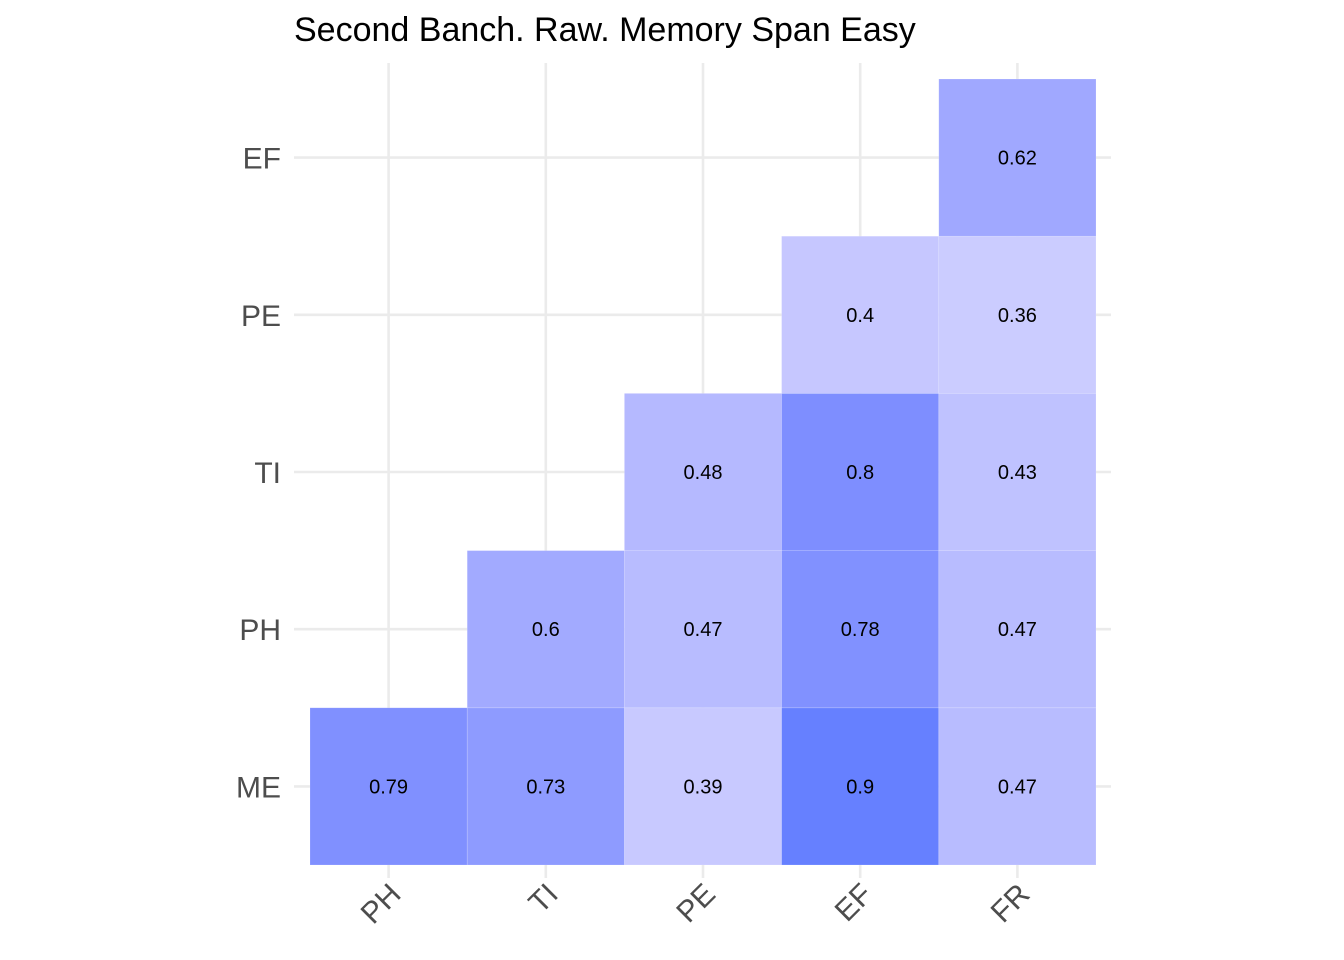 The height and width of the screenshot is (960, 1344). Describe the element at coordinates (544, 899) in the screenshot. I see `x-tick-label-ti: TI` at that location.